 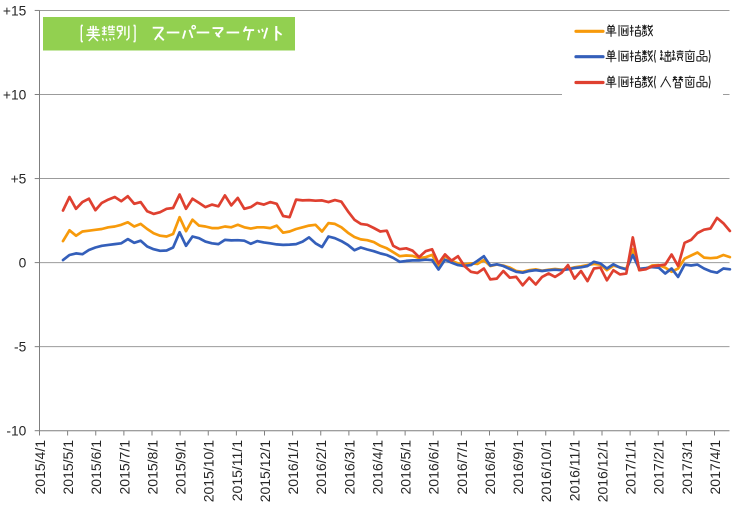 I want to click on svg-text: 2016/8/1, so click(x=490, y=467).